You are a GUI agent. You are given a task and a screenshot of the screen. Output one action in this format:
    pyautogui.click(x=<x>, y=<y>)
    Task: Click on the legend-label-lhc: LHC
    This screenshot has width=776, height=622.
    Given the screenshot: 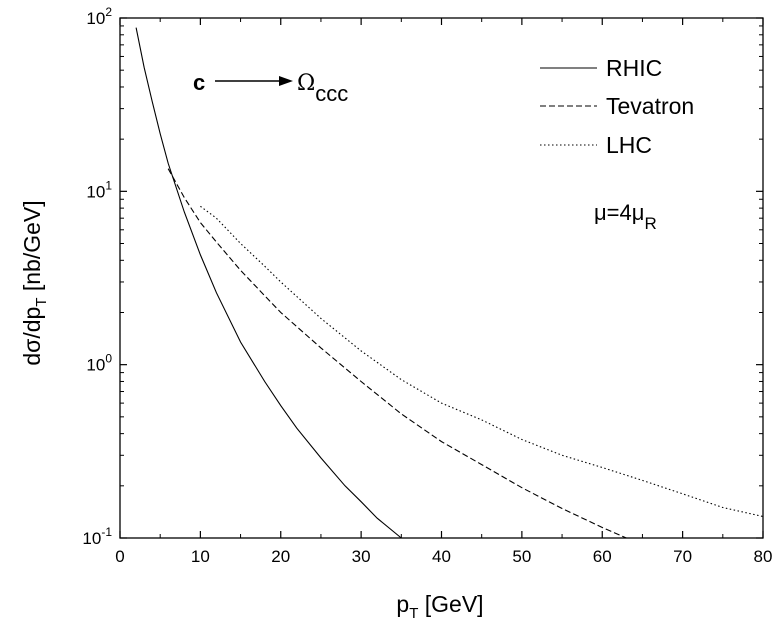 What is the action you would take?
    pyautogui.click(x=629, y=145)
    